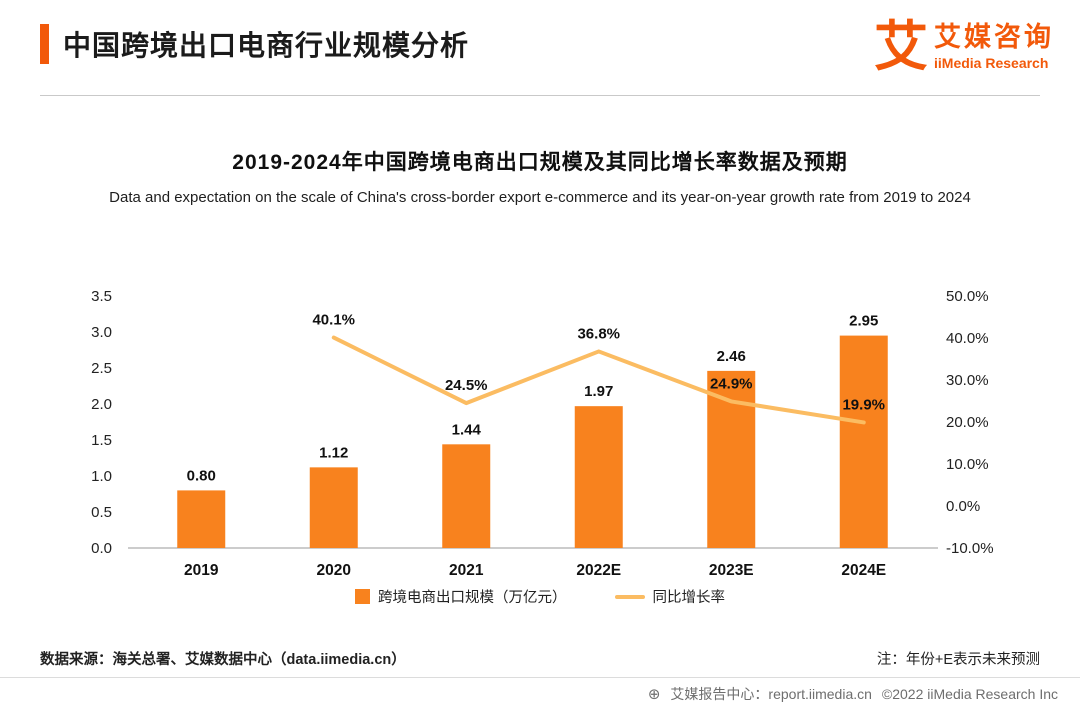  Describe the element at coordinates (550, 44) in the screenshot. I see `title-row: 中国跨境出口电商行业规模分析` at that location.